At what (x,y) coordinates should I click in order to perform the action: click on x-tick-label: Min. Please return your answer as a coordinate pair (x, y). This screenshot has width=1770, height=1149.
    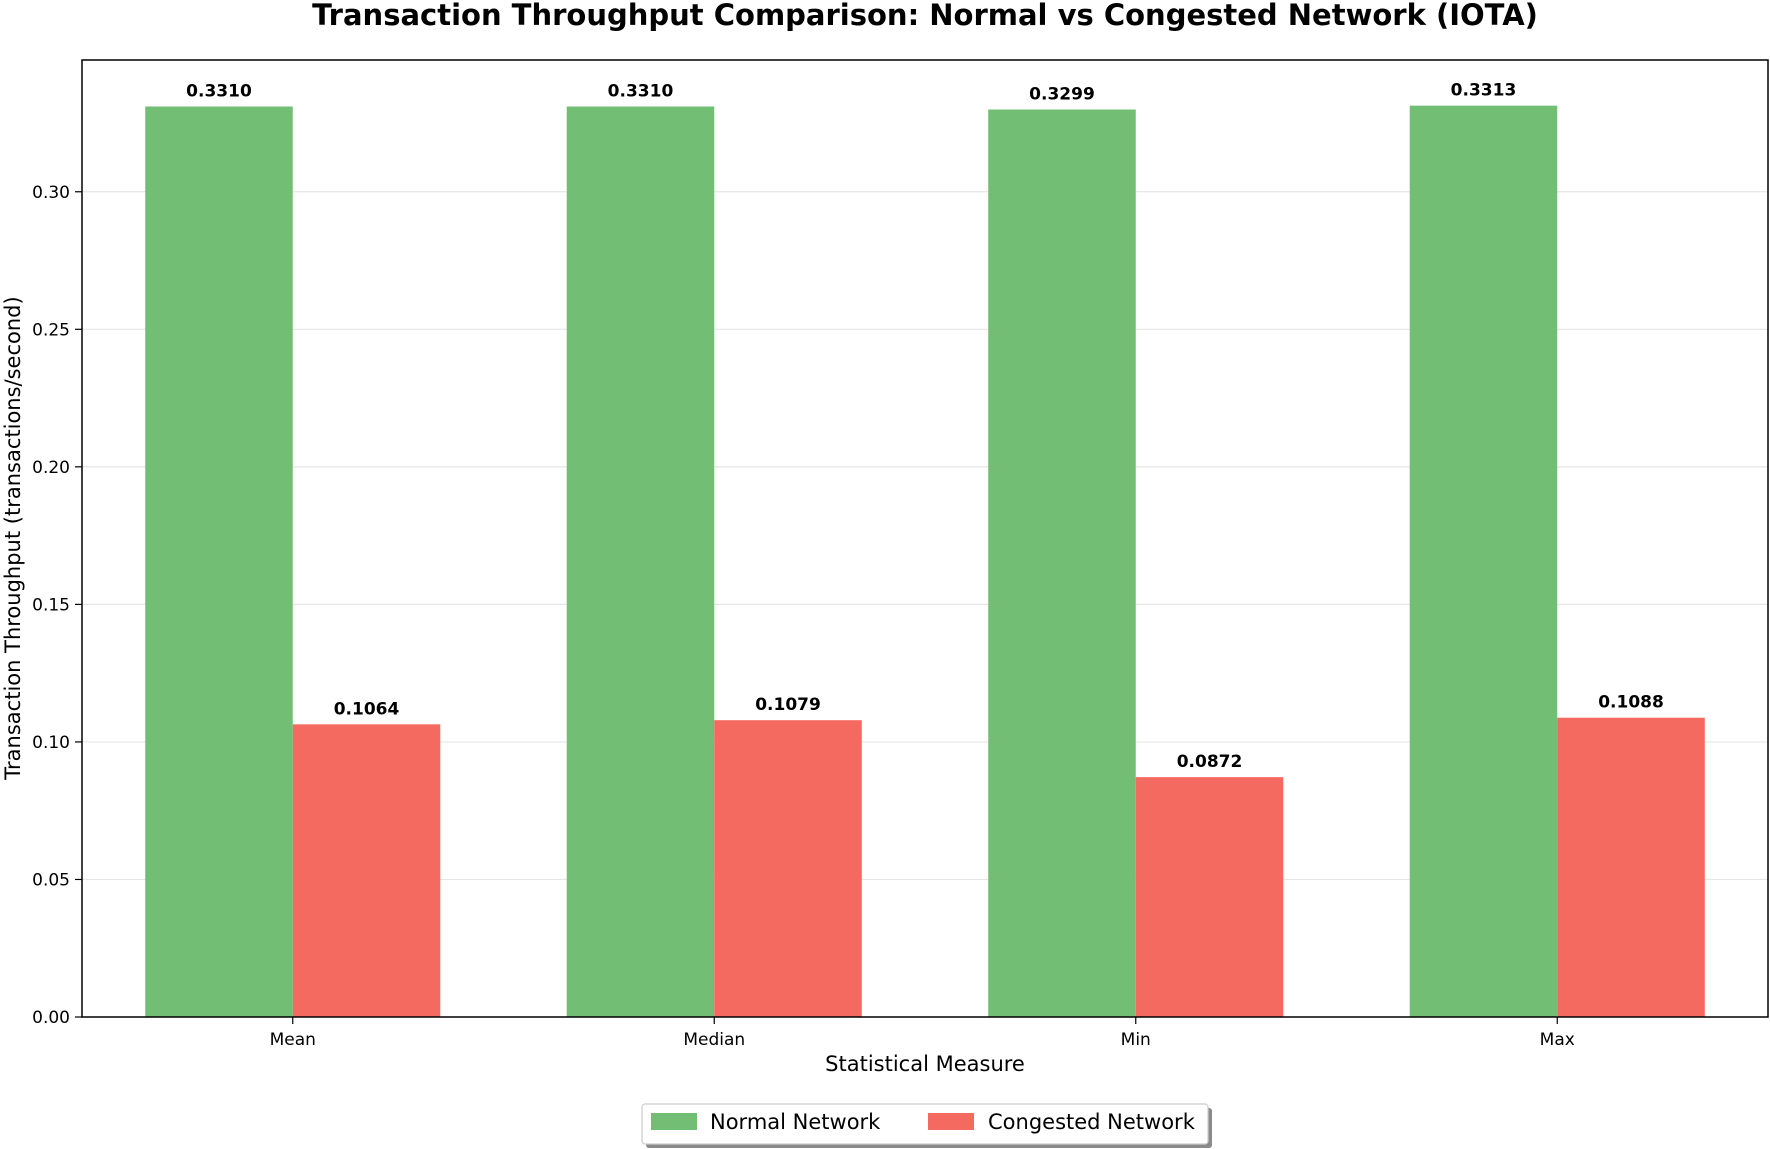
    Looking at the image, I should click on (1136, 1040).